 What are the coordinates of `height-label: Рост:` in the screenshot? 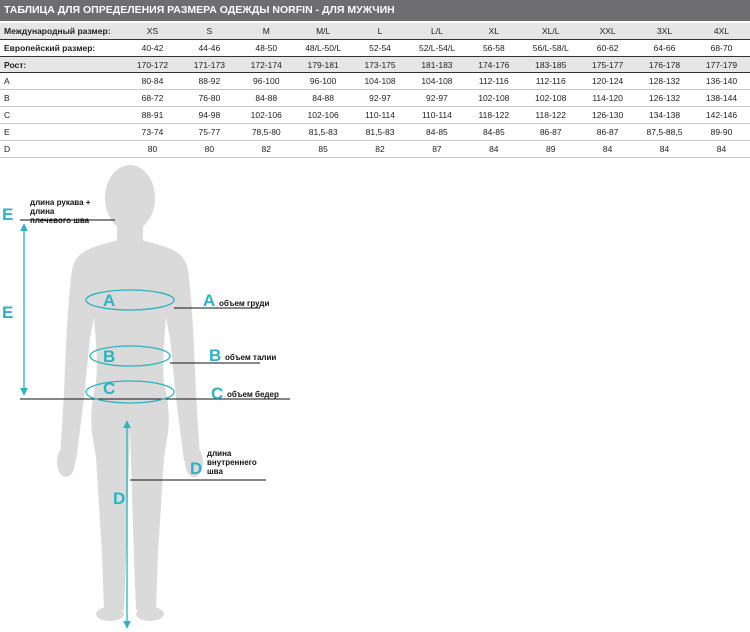 It's located at (62, 64).